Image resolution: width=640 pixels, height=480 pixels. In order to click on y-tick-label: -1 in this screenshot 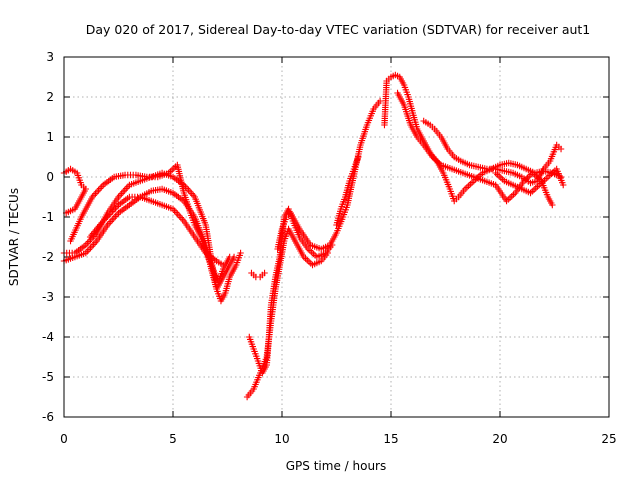, I will do `click(48, 217)`.